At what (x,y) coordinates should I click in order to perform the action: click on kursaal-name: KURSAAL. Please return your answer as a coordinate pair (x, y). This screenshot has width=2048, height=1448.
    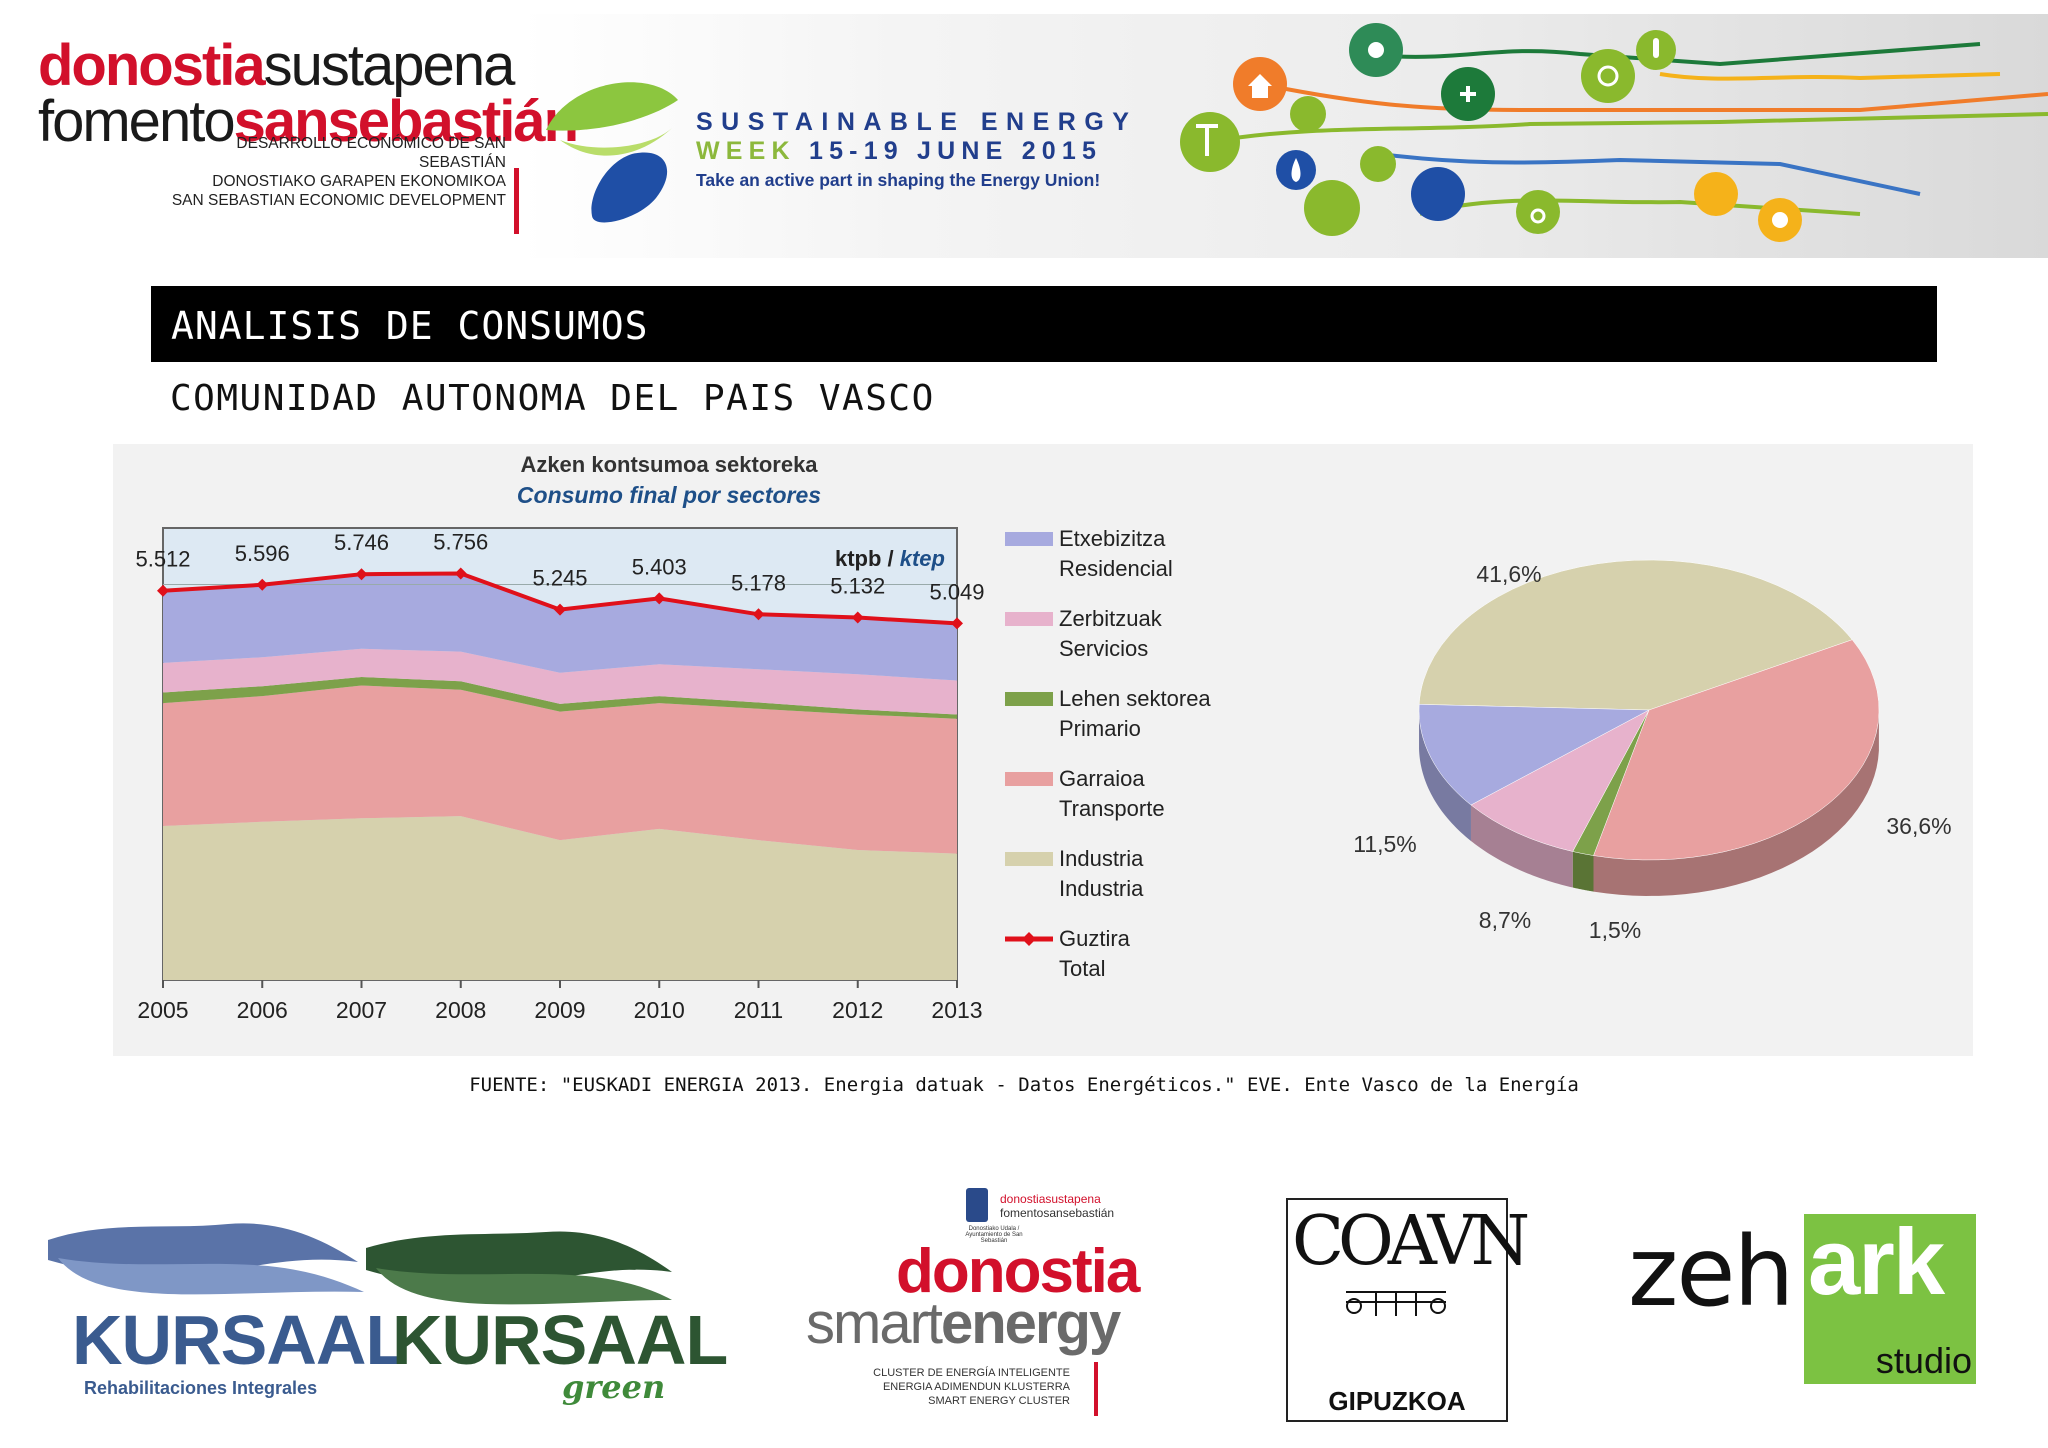
    Looking at the image, I should click on (240, 1340).